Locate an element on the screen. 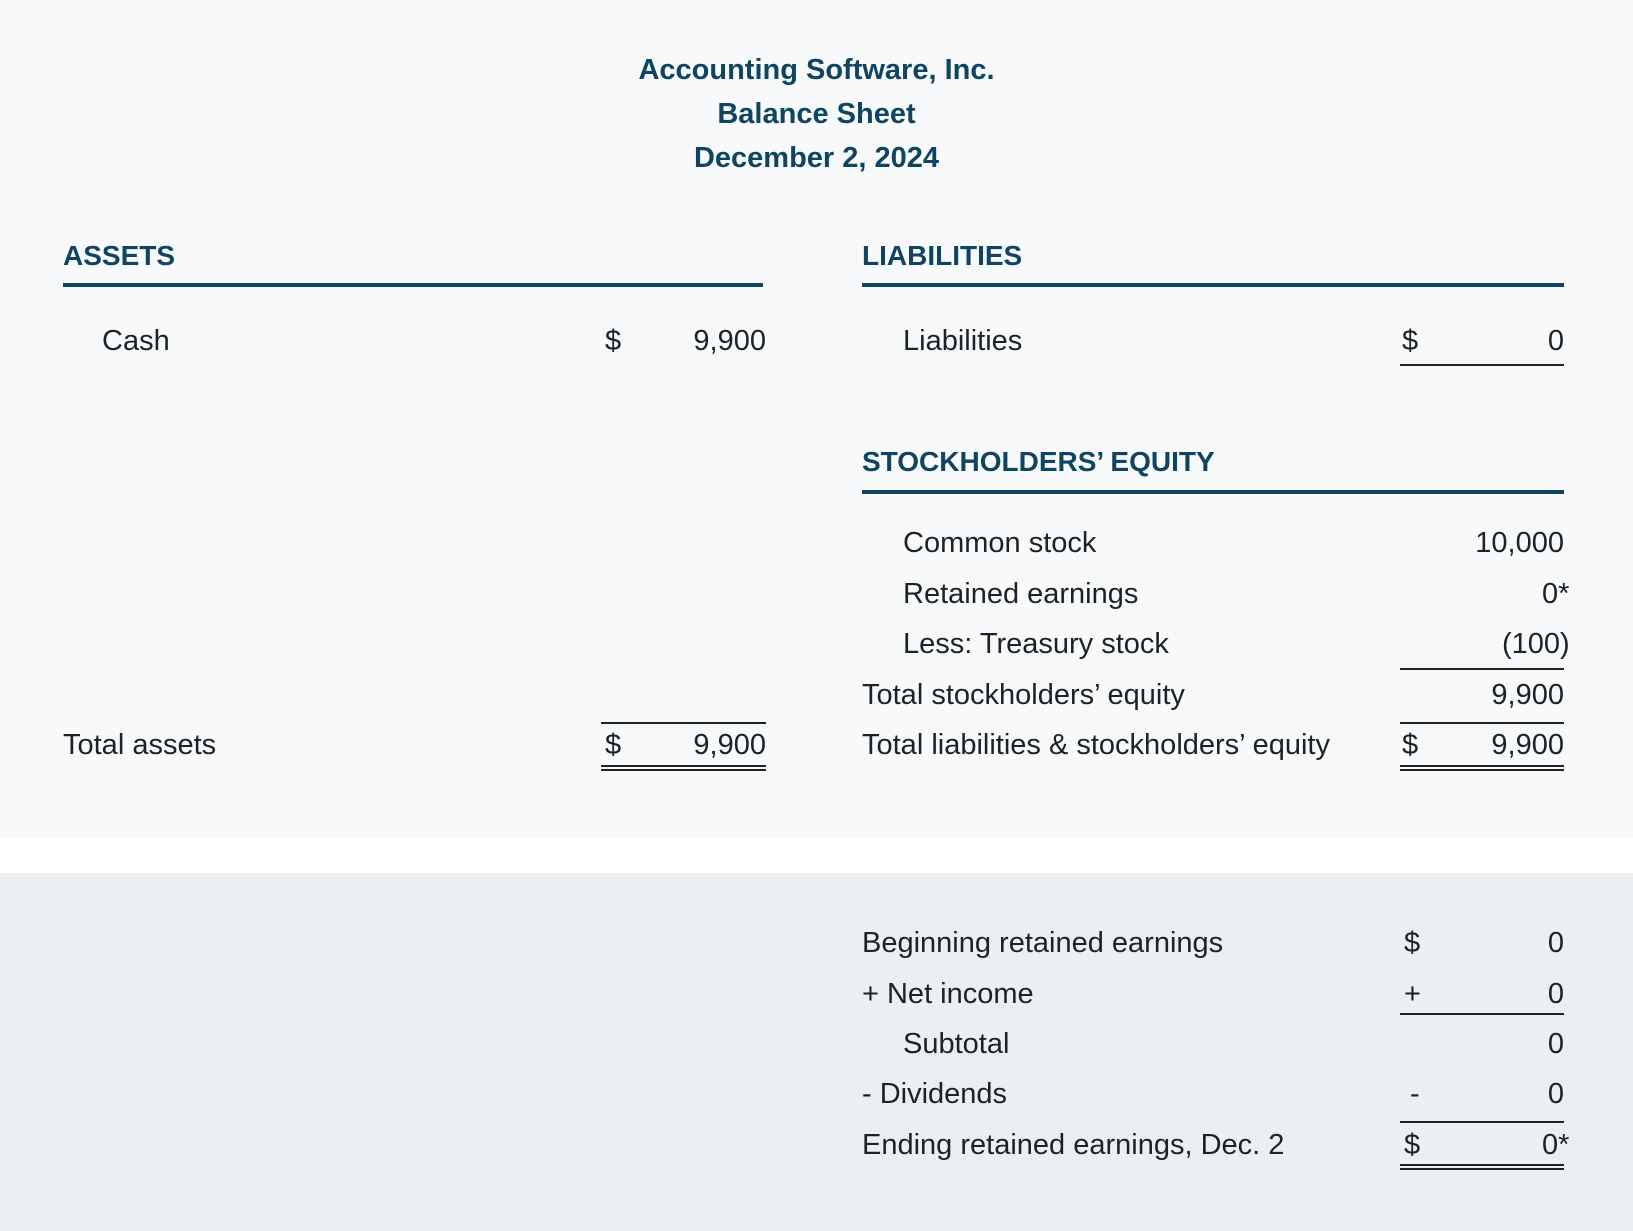 This screenshot has height=1231, width=1633. treasury-stock-value: (100) is located at coordinates (1536, 644).